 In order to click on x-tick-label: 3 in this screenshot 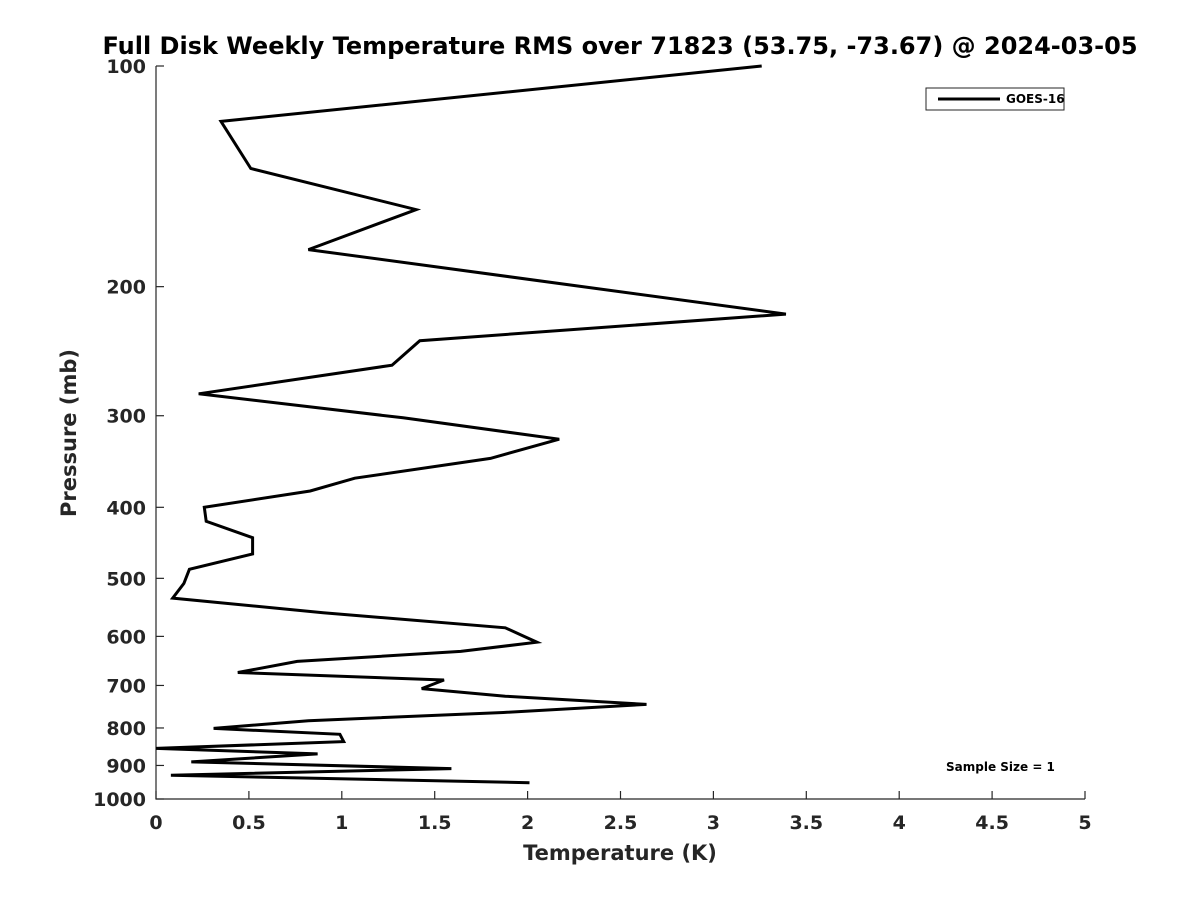, I will do `click(713, 823)`.